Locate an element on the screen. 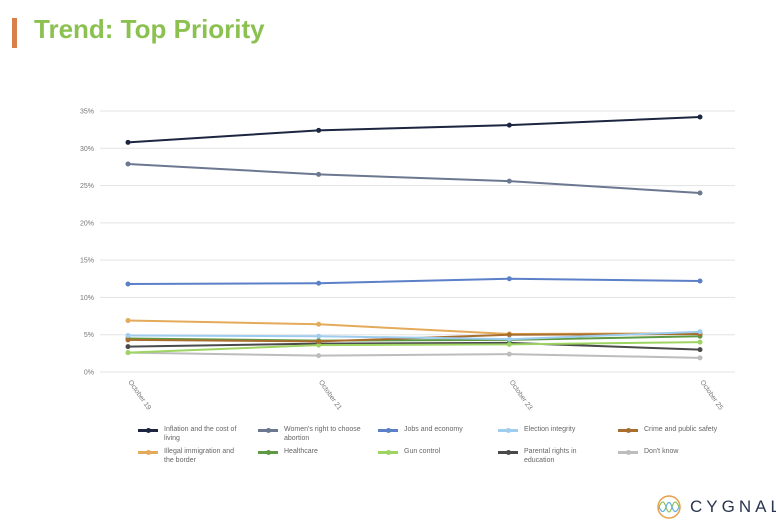  legend-item: Women's right to choose abortion is located at coordinates (318, 435).